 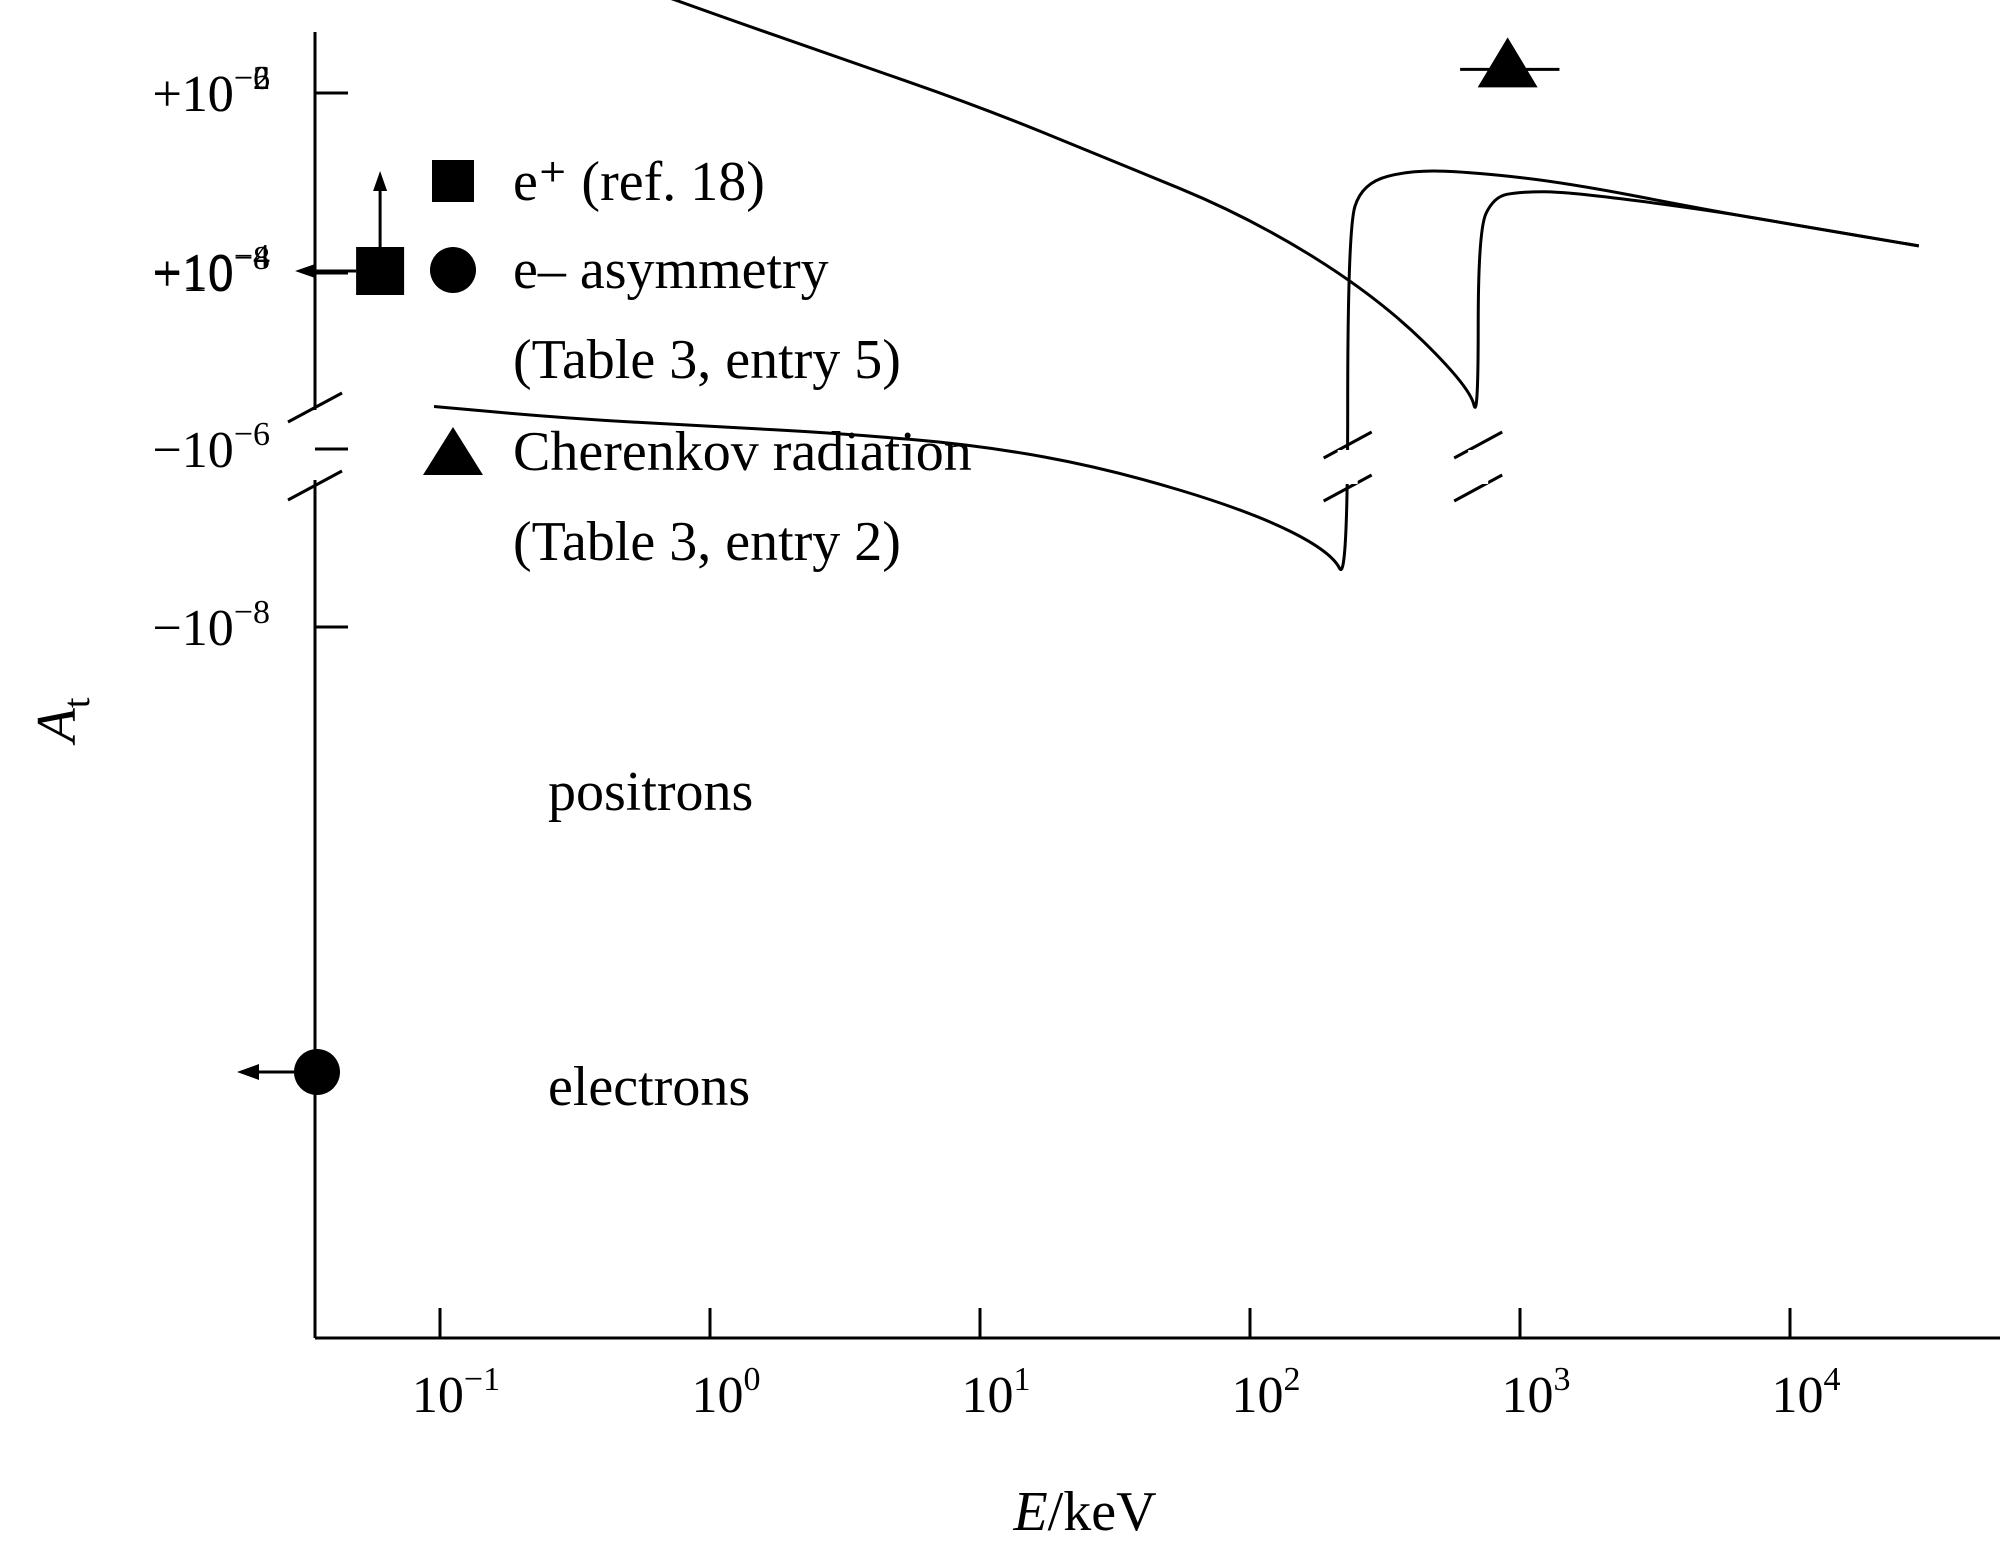 I want to click on y-tick-label: −10−6, so click(x=211, y=447).